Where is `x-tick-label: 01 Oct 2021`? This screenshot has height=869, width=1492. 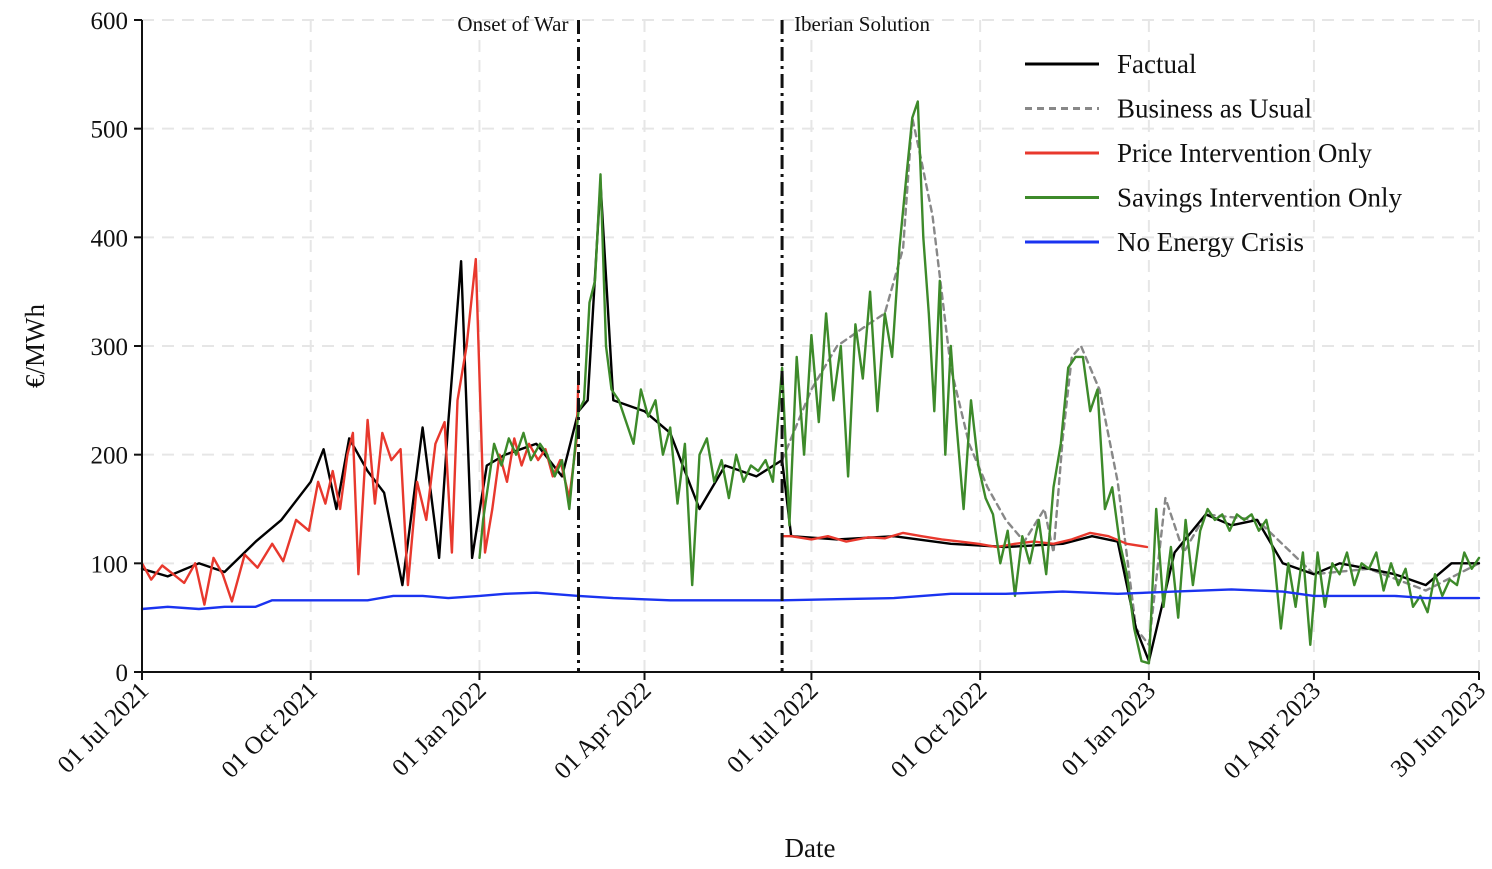 x-tick-label: 01 Oct 2021 is located at coordinates (269, 730).